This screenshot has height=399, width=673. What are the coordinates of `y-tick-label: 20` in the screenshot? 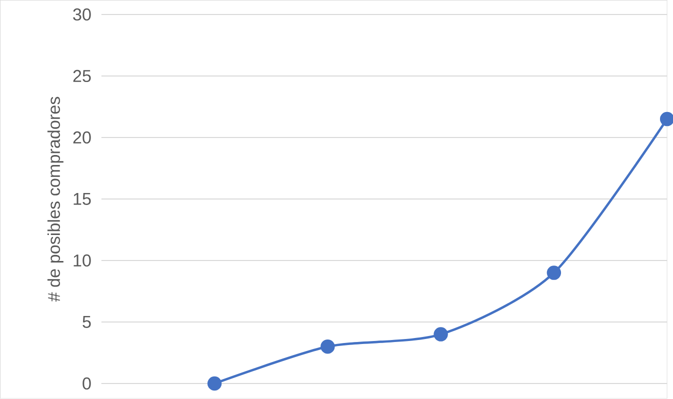 It's located at (82, 138).